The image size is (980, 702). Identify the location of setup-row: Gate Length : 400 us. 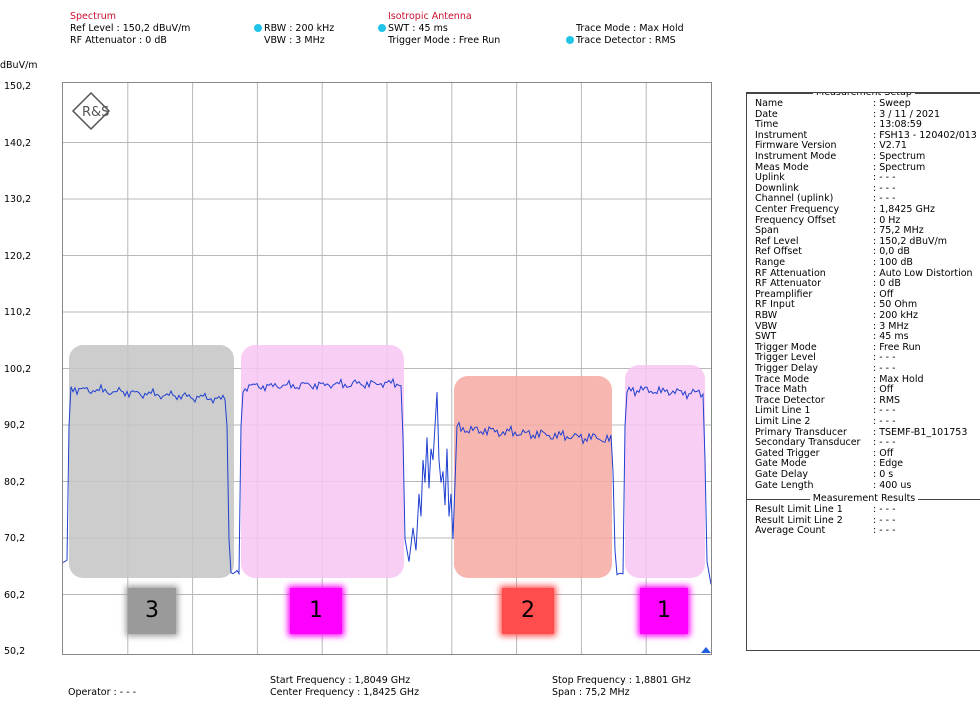
(833, 485).